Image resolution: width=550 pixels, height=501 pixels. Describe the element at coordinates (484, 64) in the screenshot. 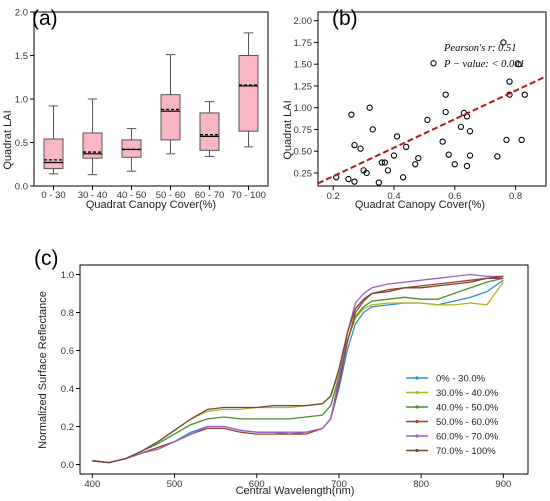

I see `pvalue-annotation: P − value: < 0.001` at that location.